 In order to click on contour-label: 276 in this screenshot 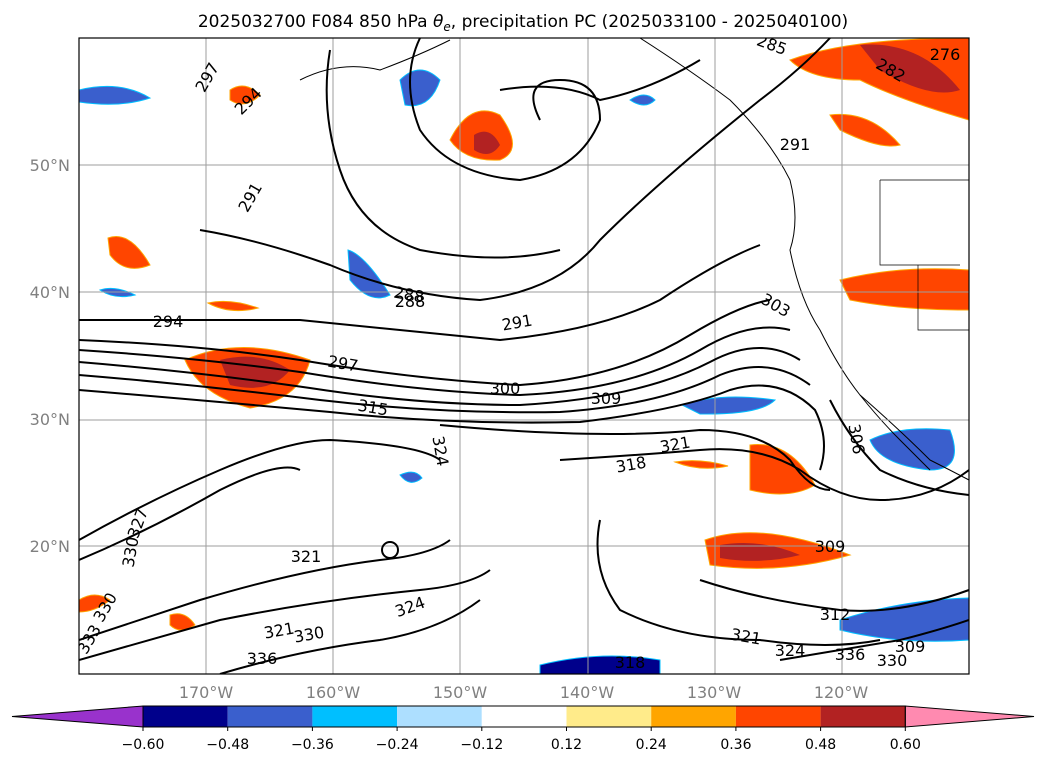, I will do `click(945, 54)`.